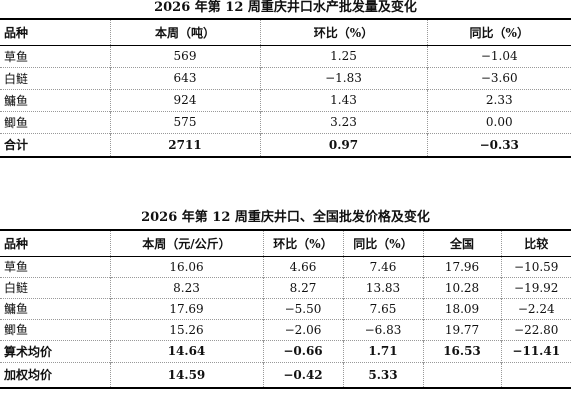 The height and width of the screenshot is (406, 571). Describe the element at coordinates (382, 287) in the screenshot. I see `table-cell: 13.83` at that location.